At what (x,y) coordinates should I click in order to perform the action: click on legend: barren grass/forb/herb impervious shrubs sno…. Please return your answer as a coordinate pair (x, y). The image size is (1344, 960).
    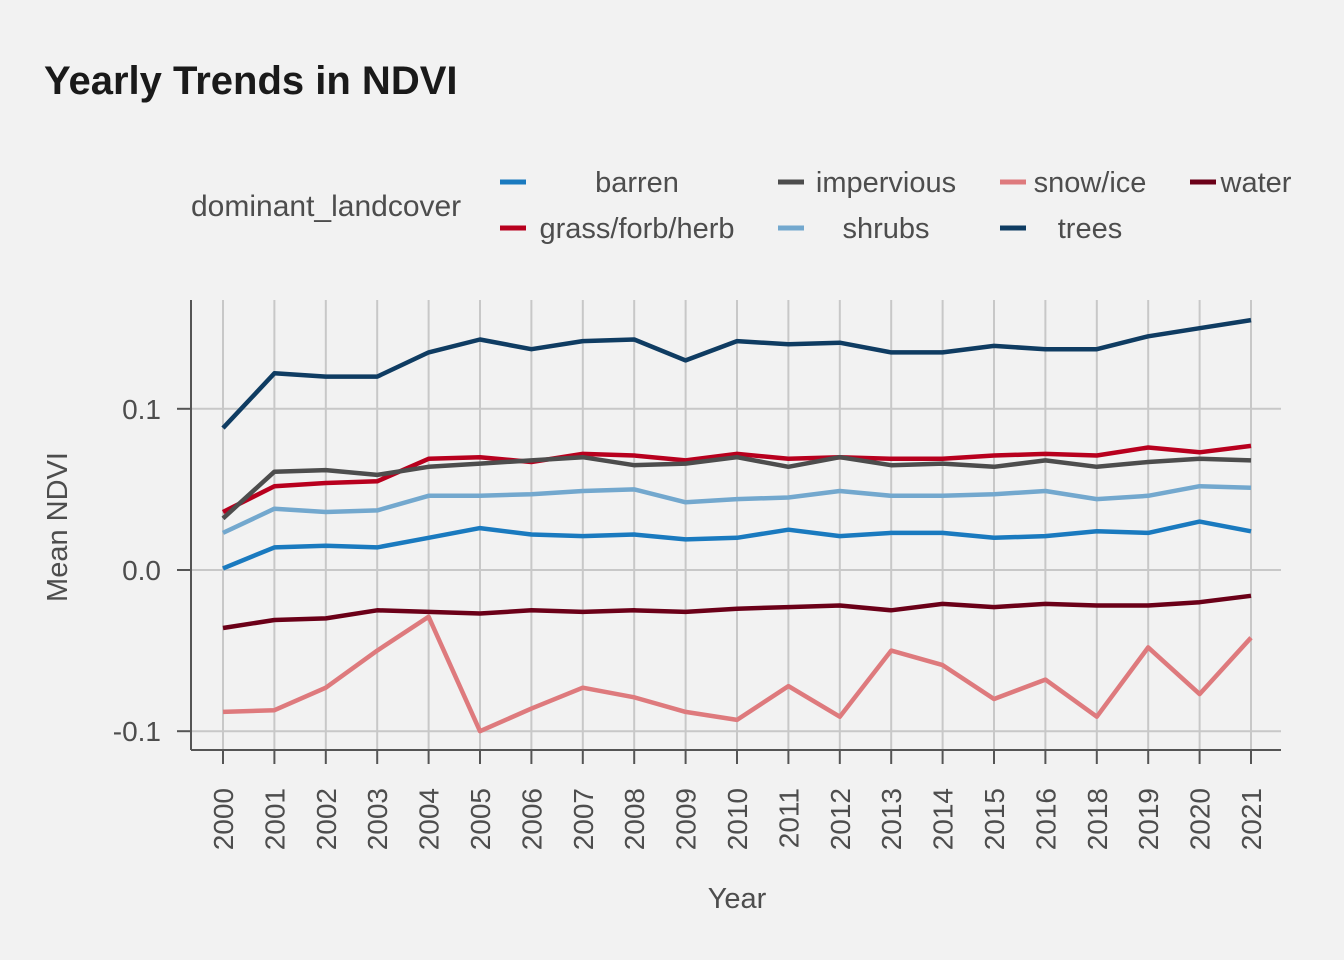
    Looking at the image, I should click on (896, 206).